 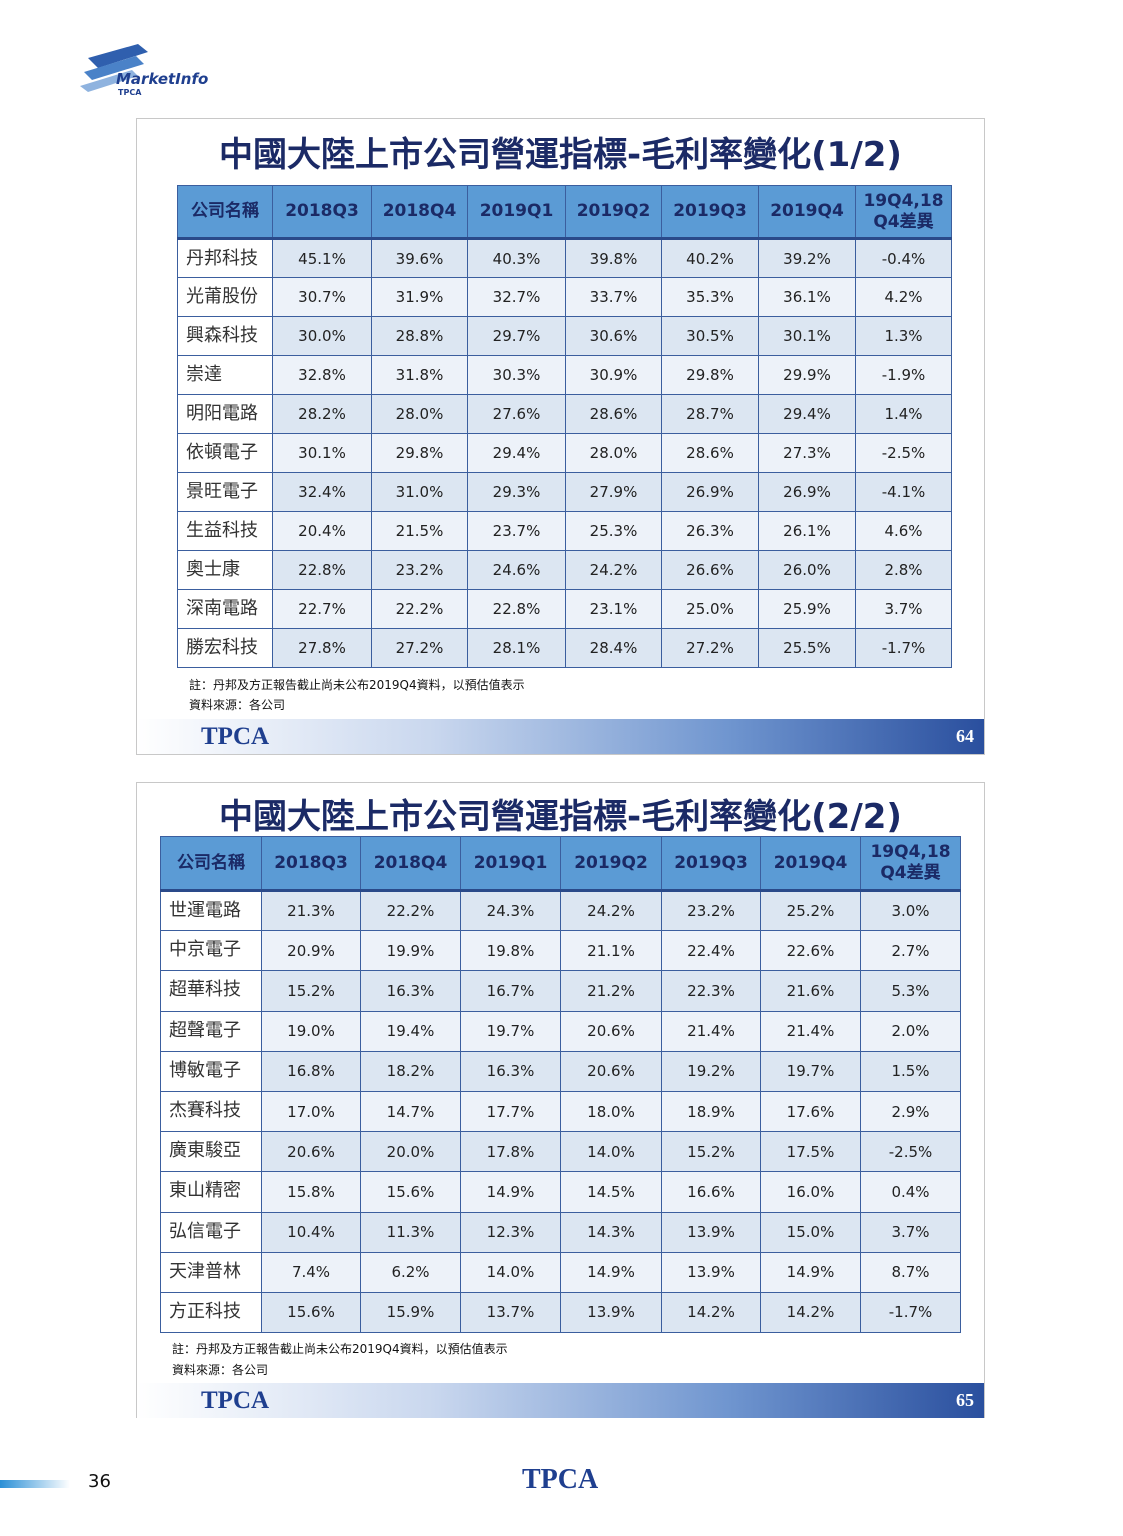 I want to click on cell: 24.3%, so click(x=510, y=910).